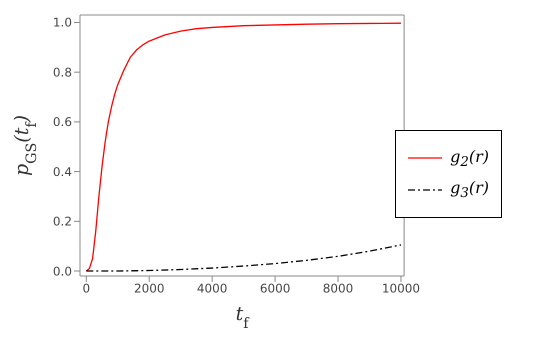 Image resolution: width=542 pixels, height=348 pixels. I want to click on legend-label: g$_{3}$(r), so click(469, 190).